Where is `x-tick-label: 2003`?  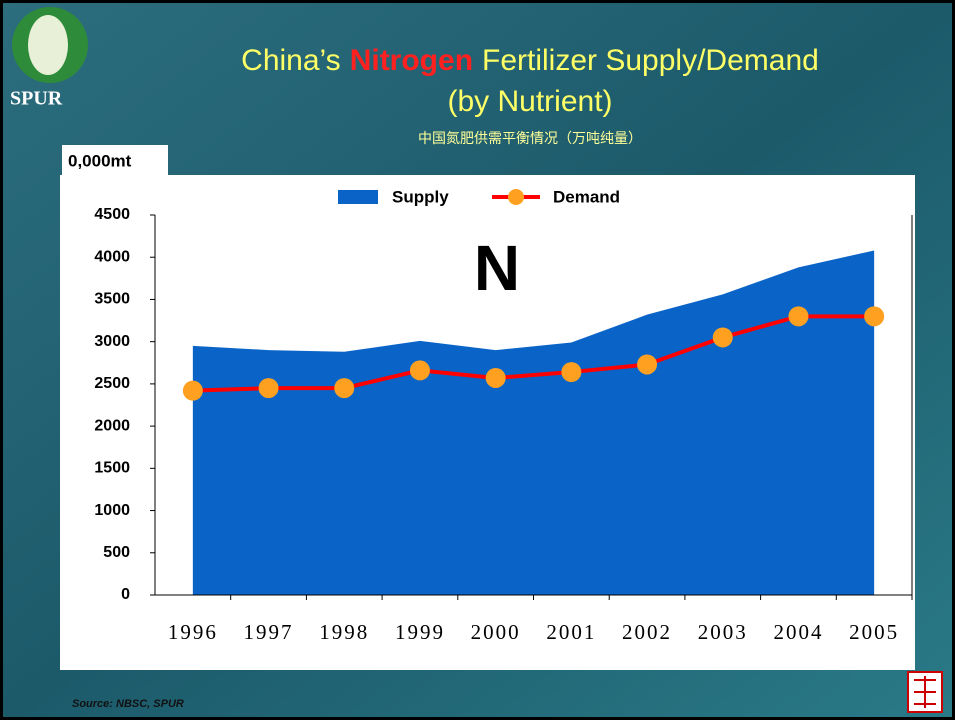
x-tick-label: 2003 is located at coordinates (723, 632).